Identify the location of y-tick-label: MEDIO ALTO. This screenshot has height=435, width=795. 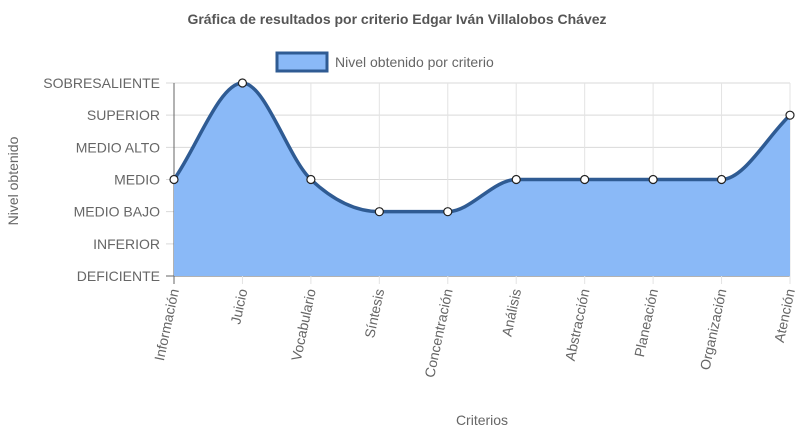
(118, 147).